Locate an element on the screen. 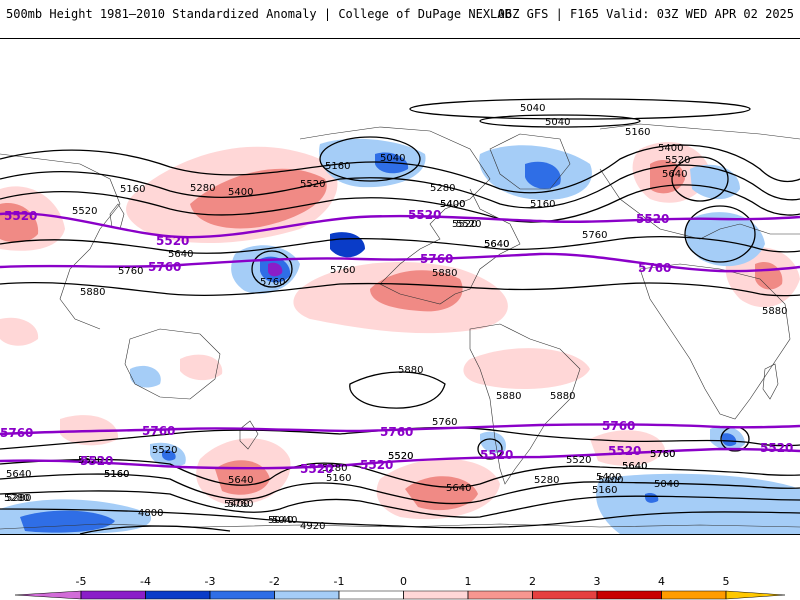 Image resolution: width=800 pixels, height=600 pixels. coastline-japan is located at coordinates (117, 216).